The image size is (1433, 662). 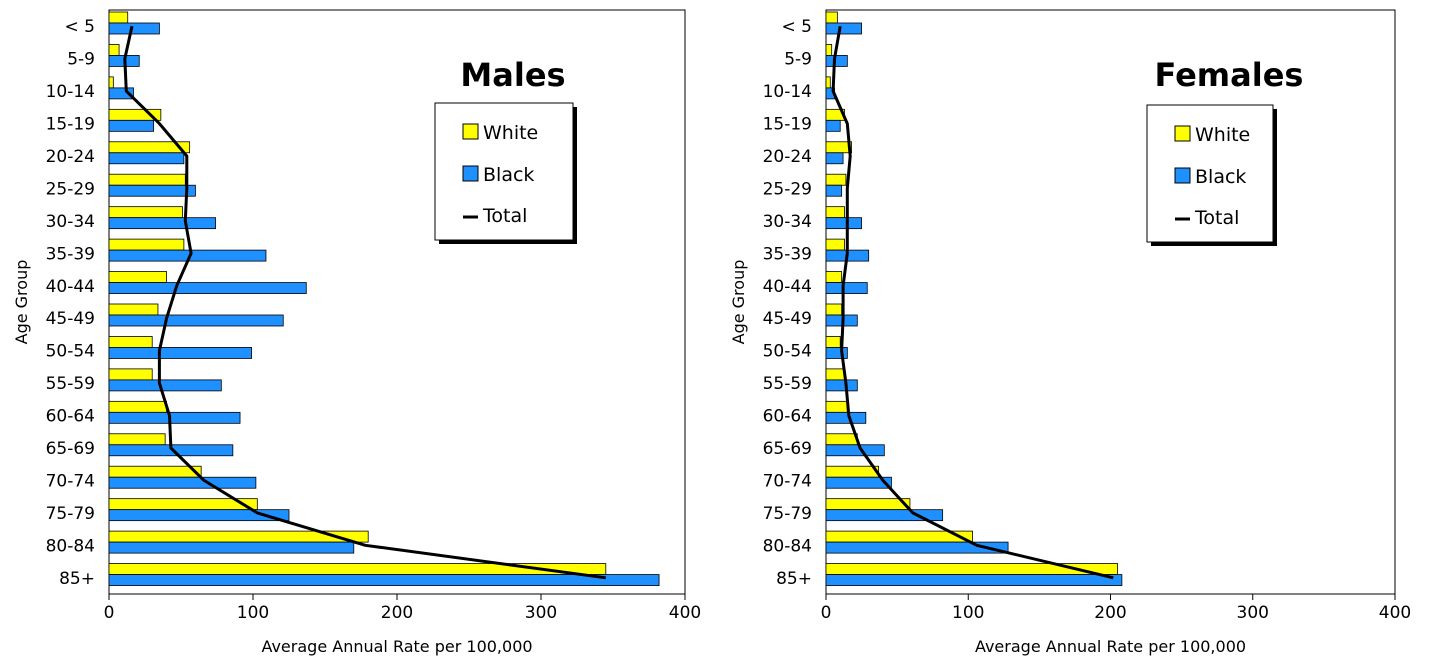 What do you see at coordinates (787, 352) in the screenshot?
I see `tick-label-y: 50-54` at bounding box center [787, 352].